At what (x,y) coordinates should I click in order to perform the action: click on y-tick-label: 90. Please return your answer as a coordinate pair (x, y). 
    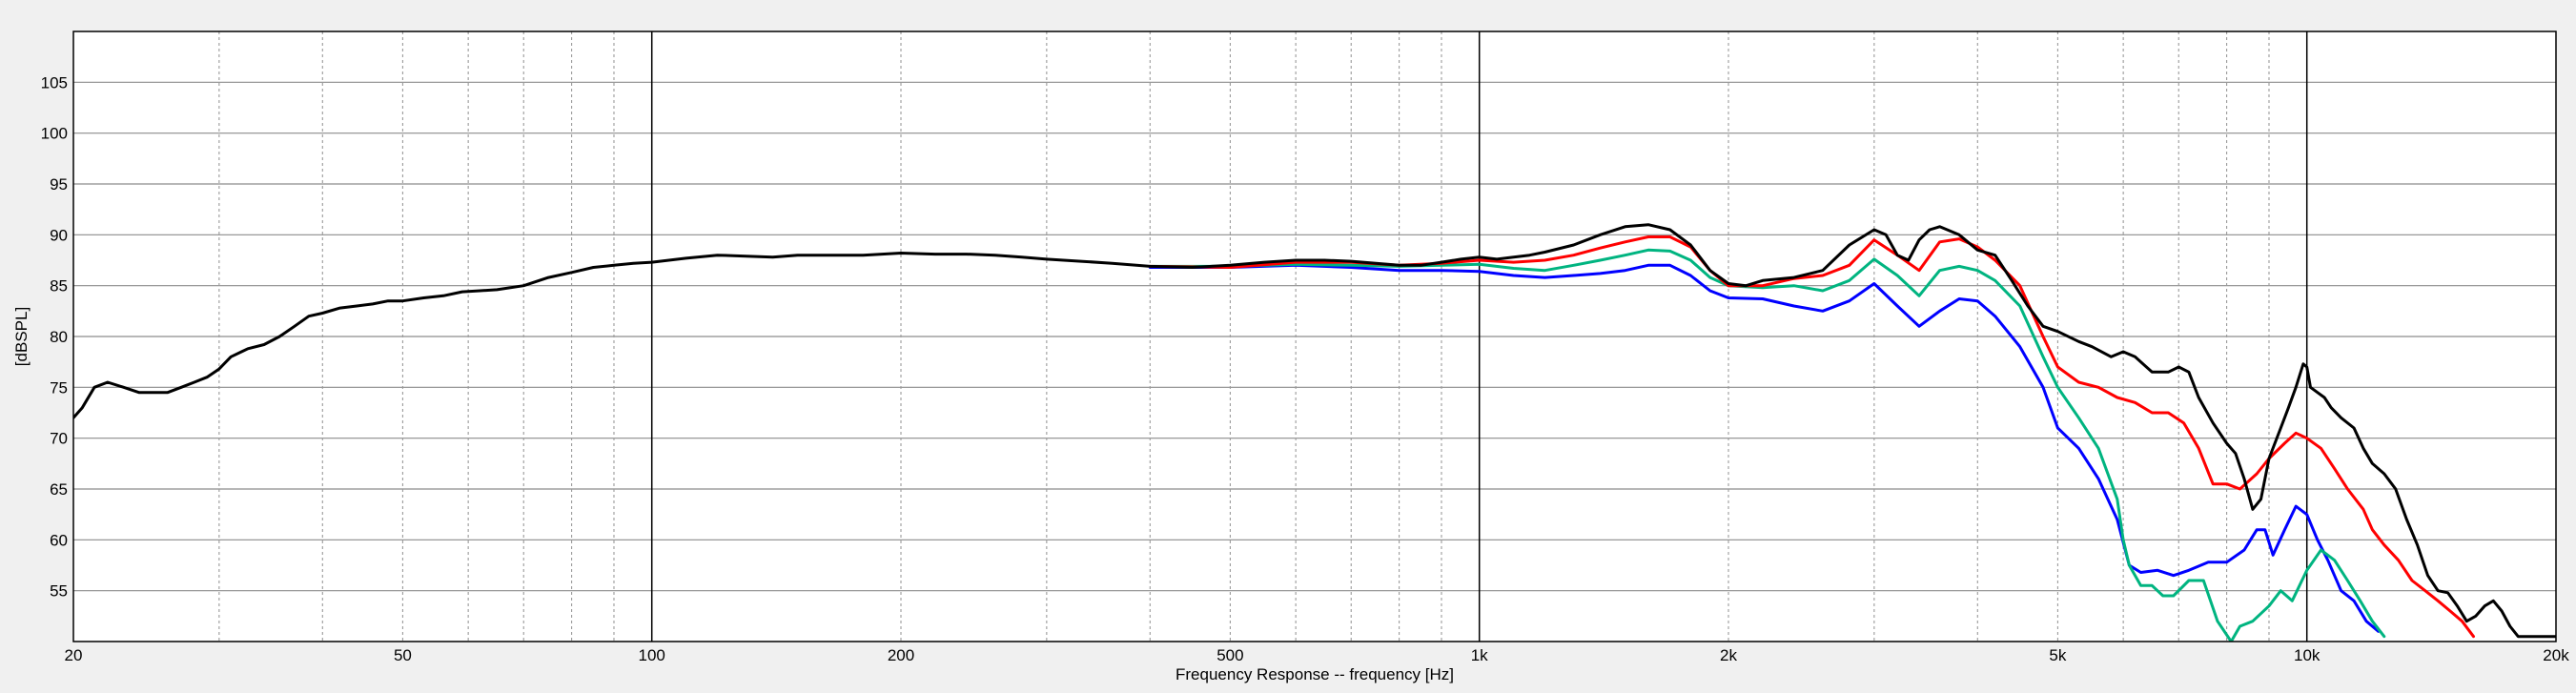
    Looking at the image, I should click on (59, 235).